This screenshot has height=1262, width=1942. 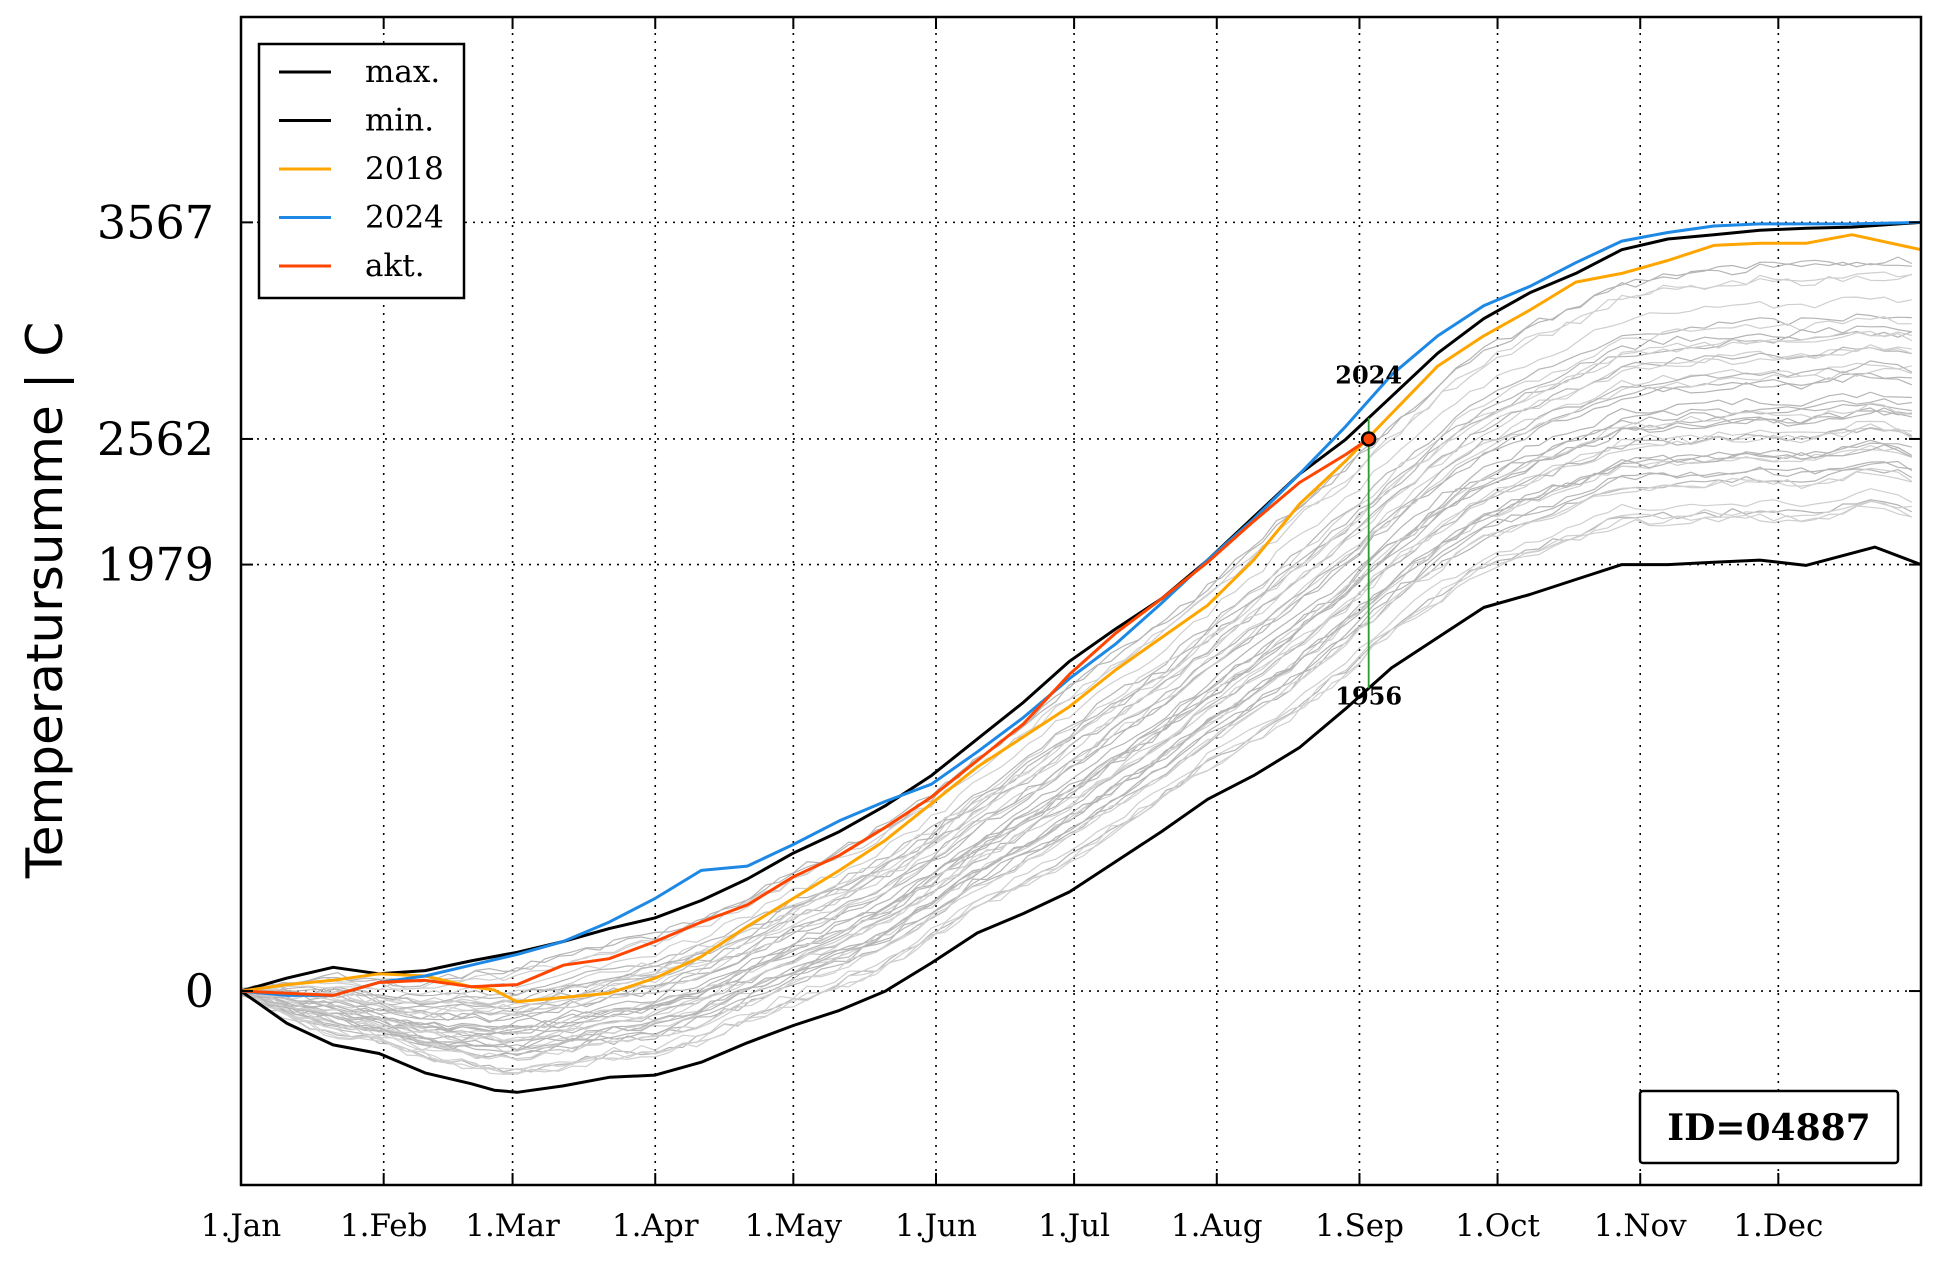 What do you see at coordinates (794, 1226) in the screenshot?
I see `x-tick-label: 1.May` at bounding box center [794, 1226].